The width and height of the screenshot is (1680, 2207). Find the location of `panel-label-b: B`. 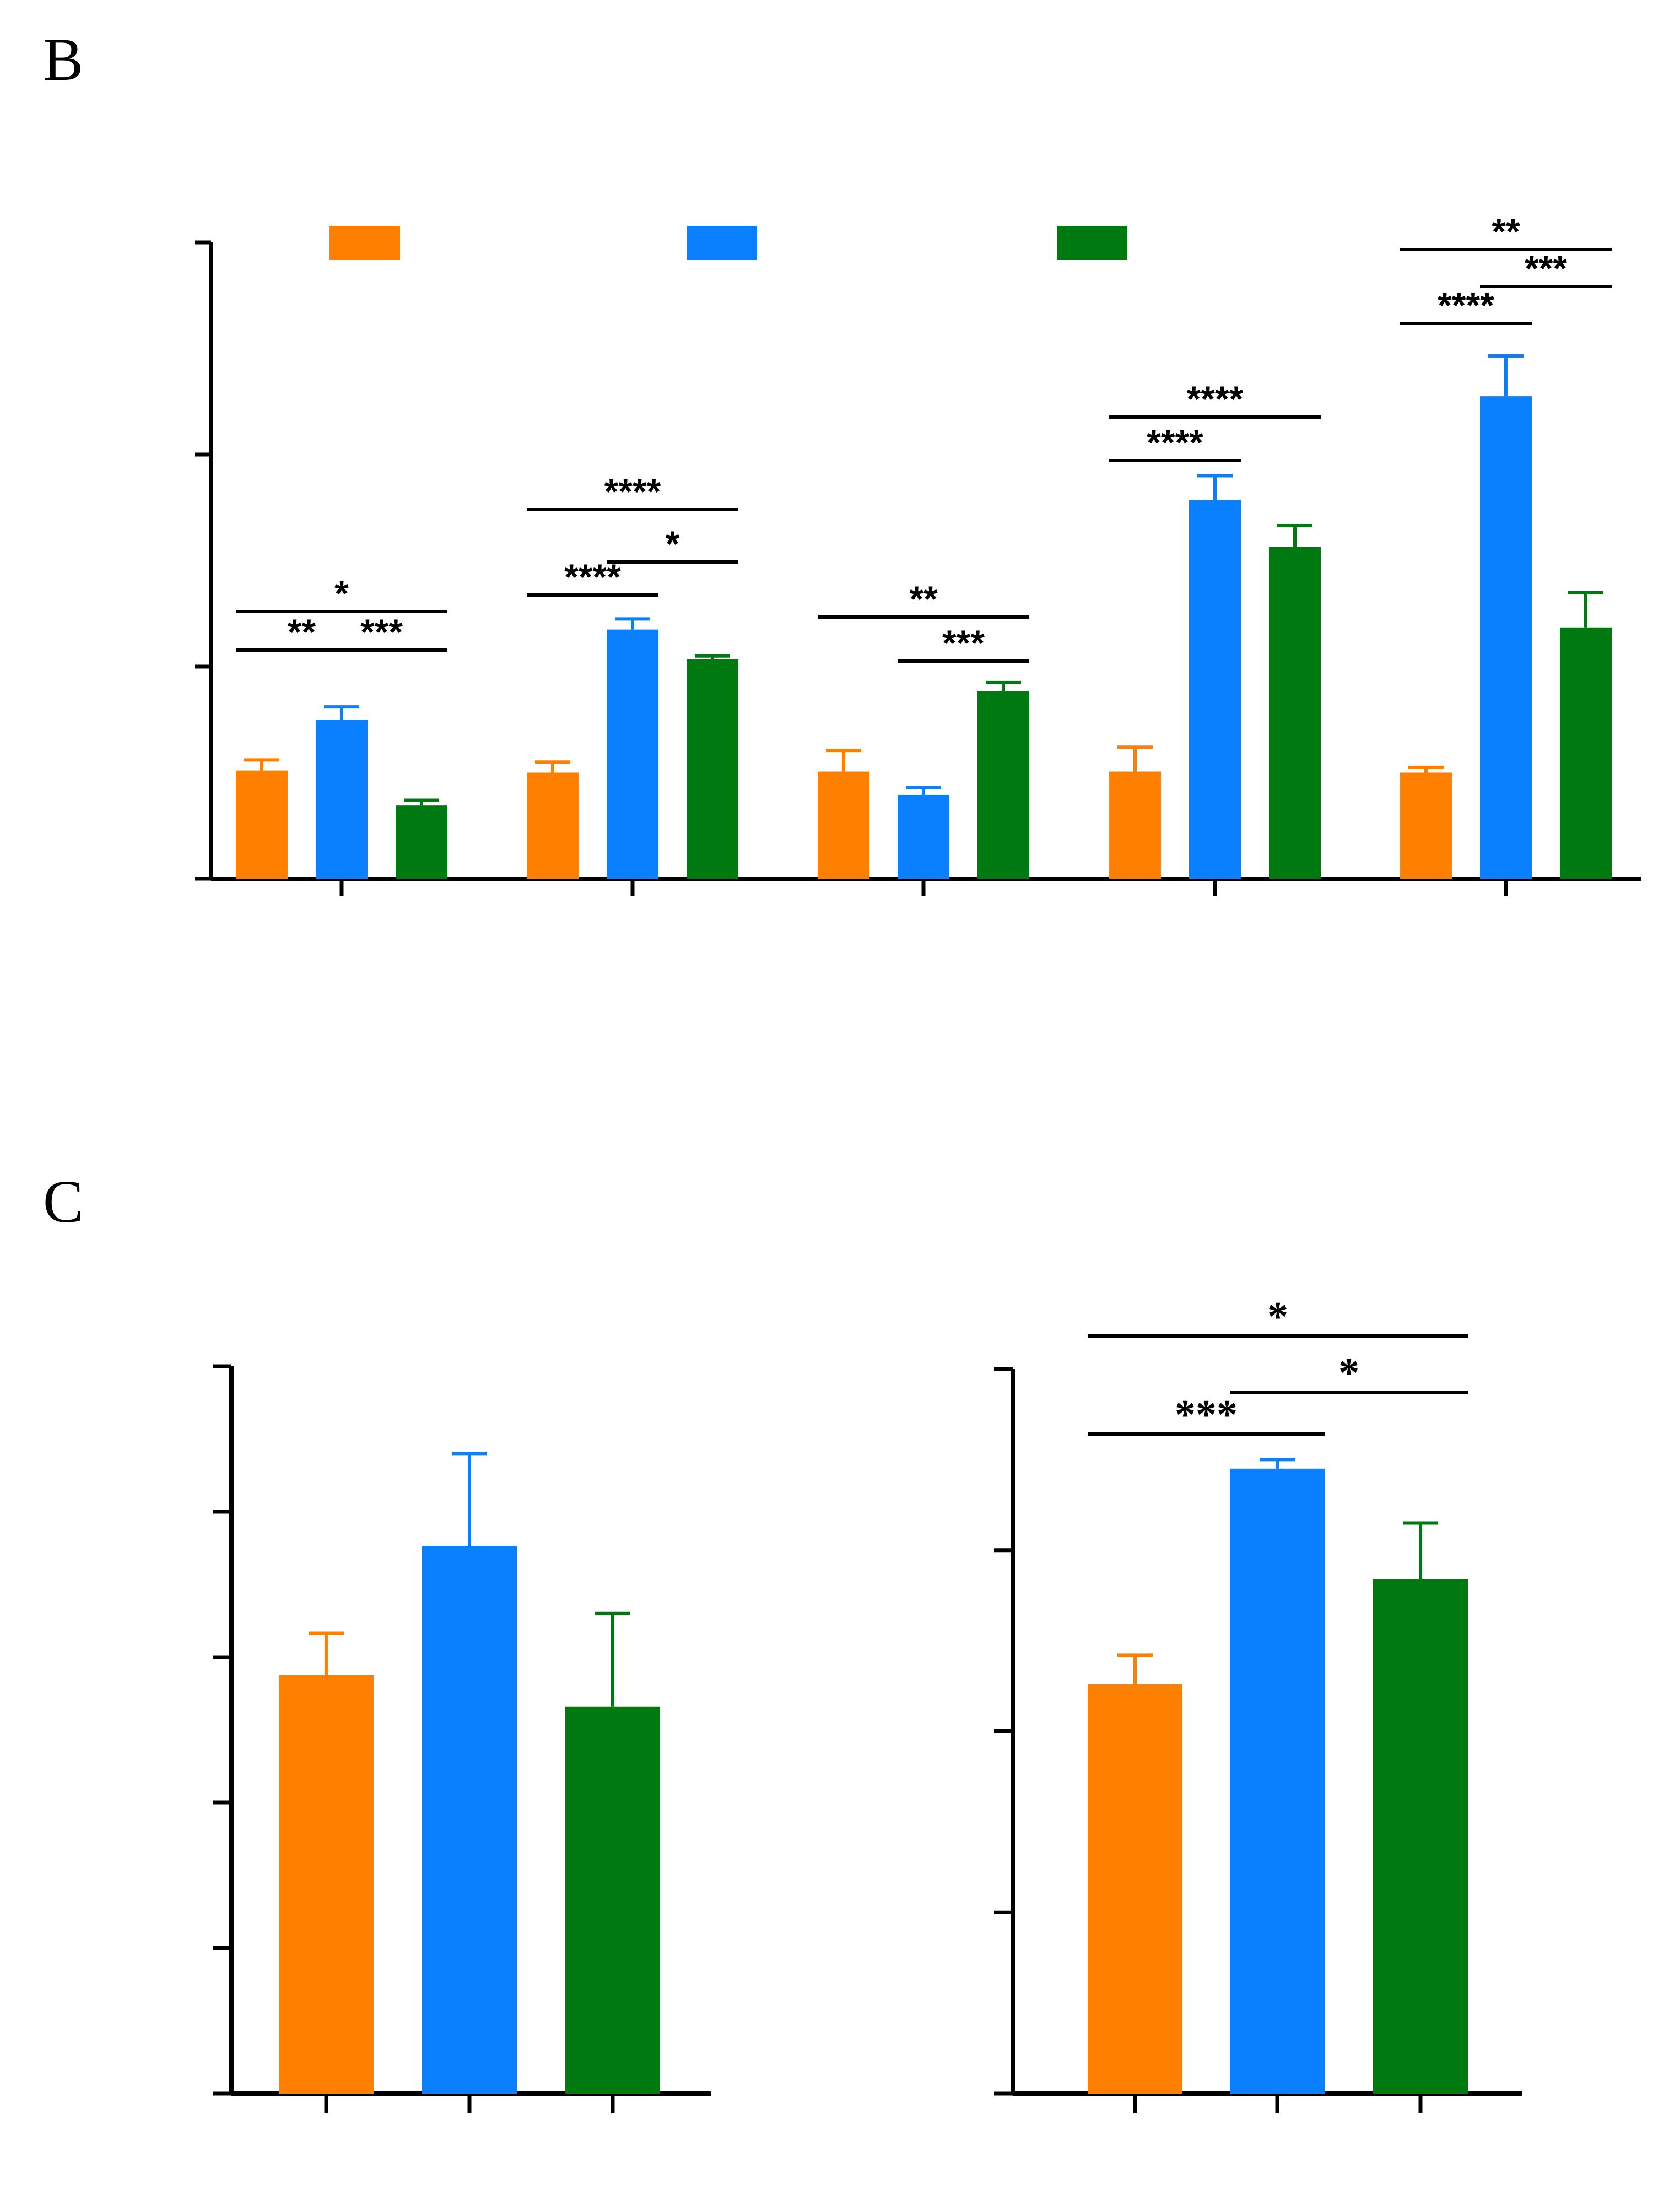

panel-label-b: B is located at coordinates (63, 59).